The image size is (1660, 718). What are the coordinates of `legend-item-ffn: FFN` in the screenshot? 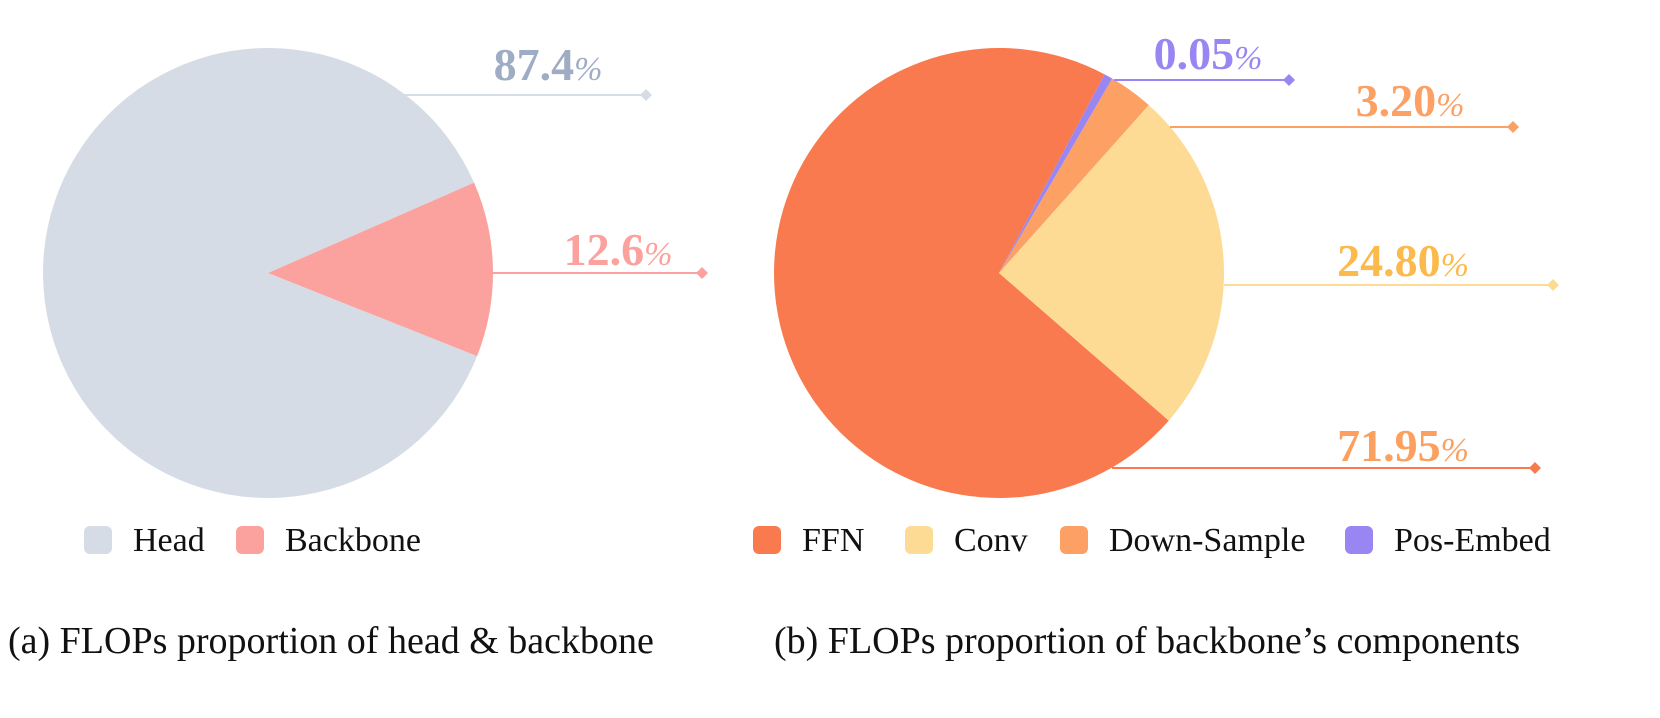 It's located at (808, 540).